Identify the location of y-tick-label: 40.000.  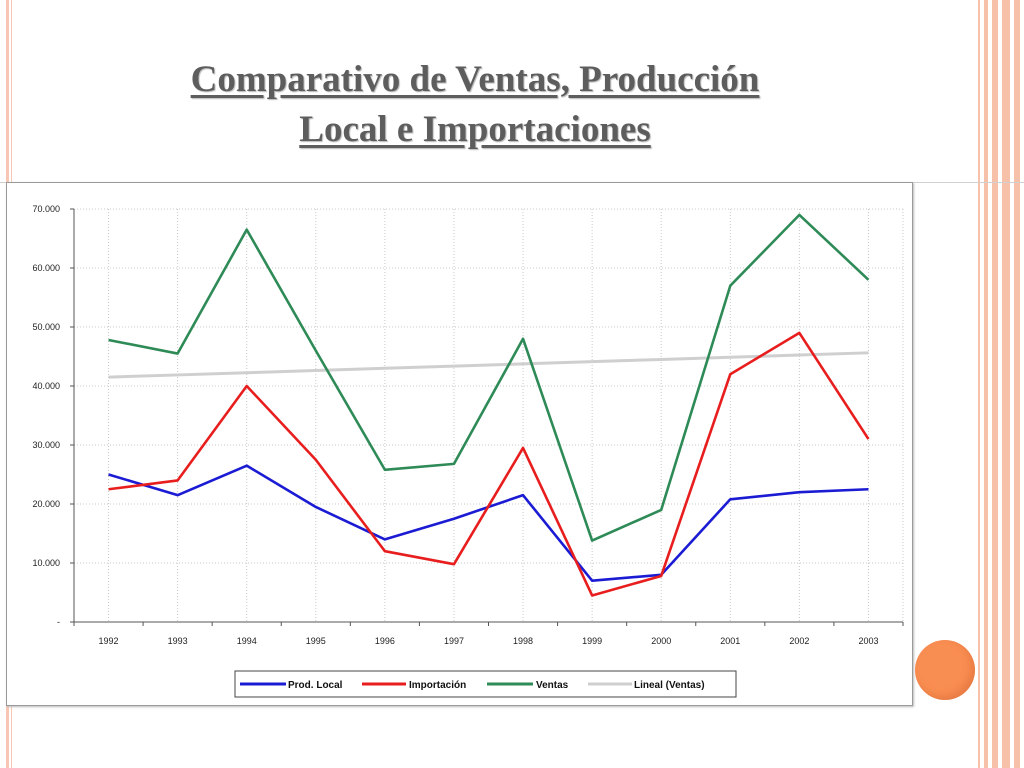
(46, 386).